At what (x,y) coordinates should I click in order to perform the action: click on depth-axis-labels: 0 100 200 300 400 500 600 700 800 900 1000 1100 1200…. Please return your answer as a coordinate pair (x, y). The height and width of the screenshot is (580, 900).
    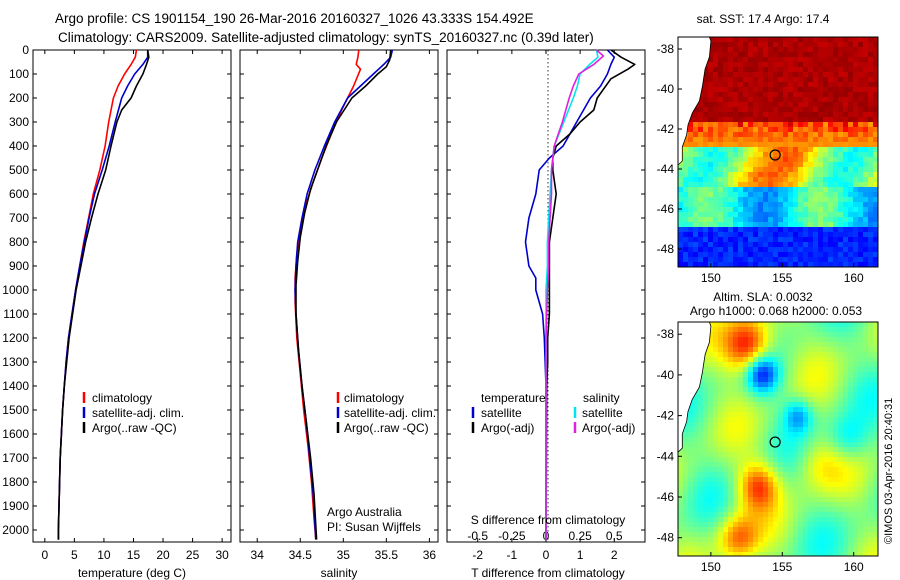
    Looking at the image, I should click on (15, 290).